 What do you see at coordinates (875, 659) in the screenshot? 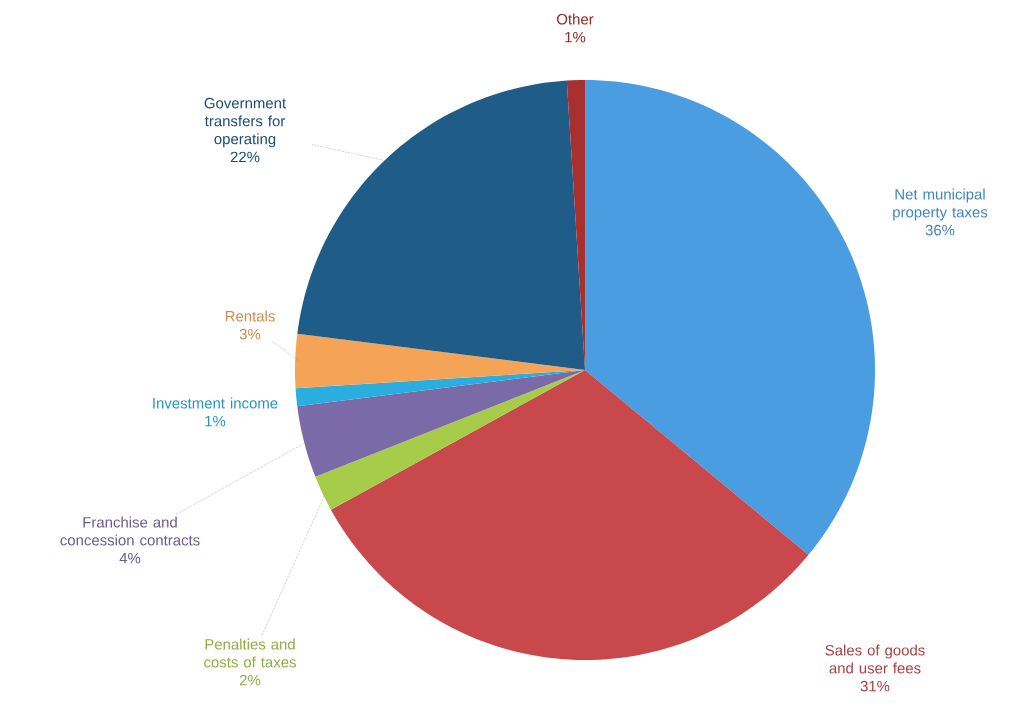
I see `slice-label: Sales of goods and user fees` at bounding box center [875, 659].